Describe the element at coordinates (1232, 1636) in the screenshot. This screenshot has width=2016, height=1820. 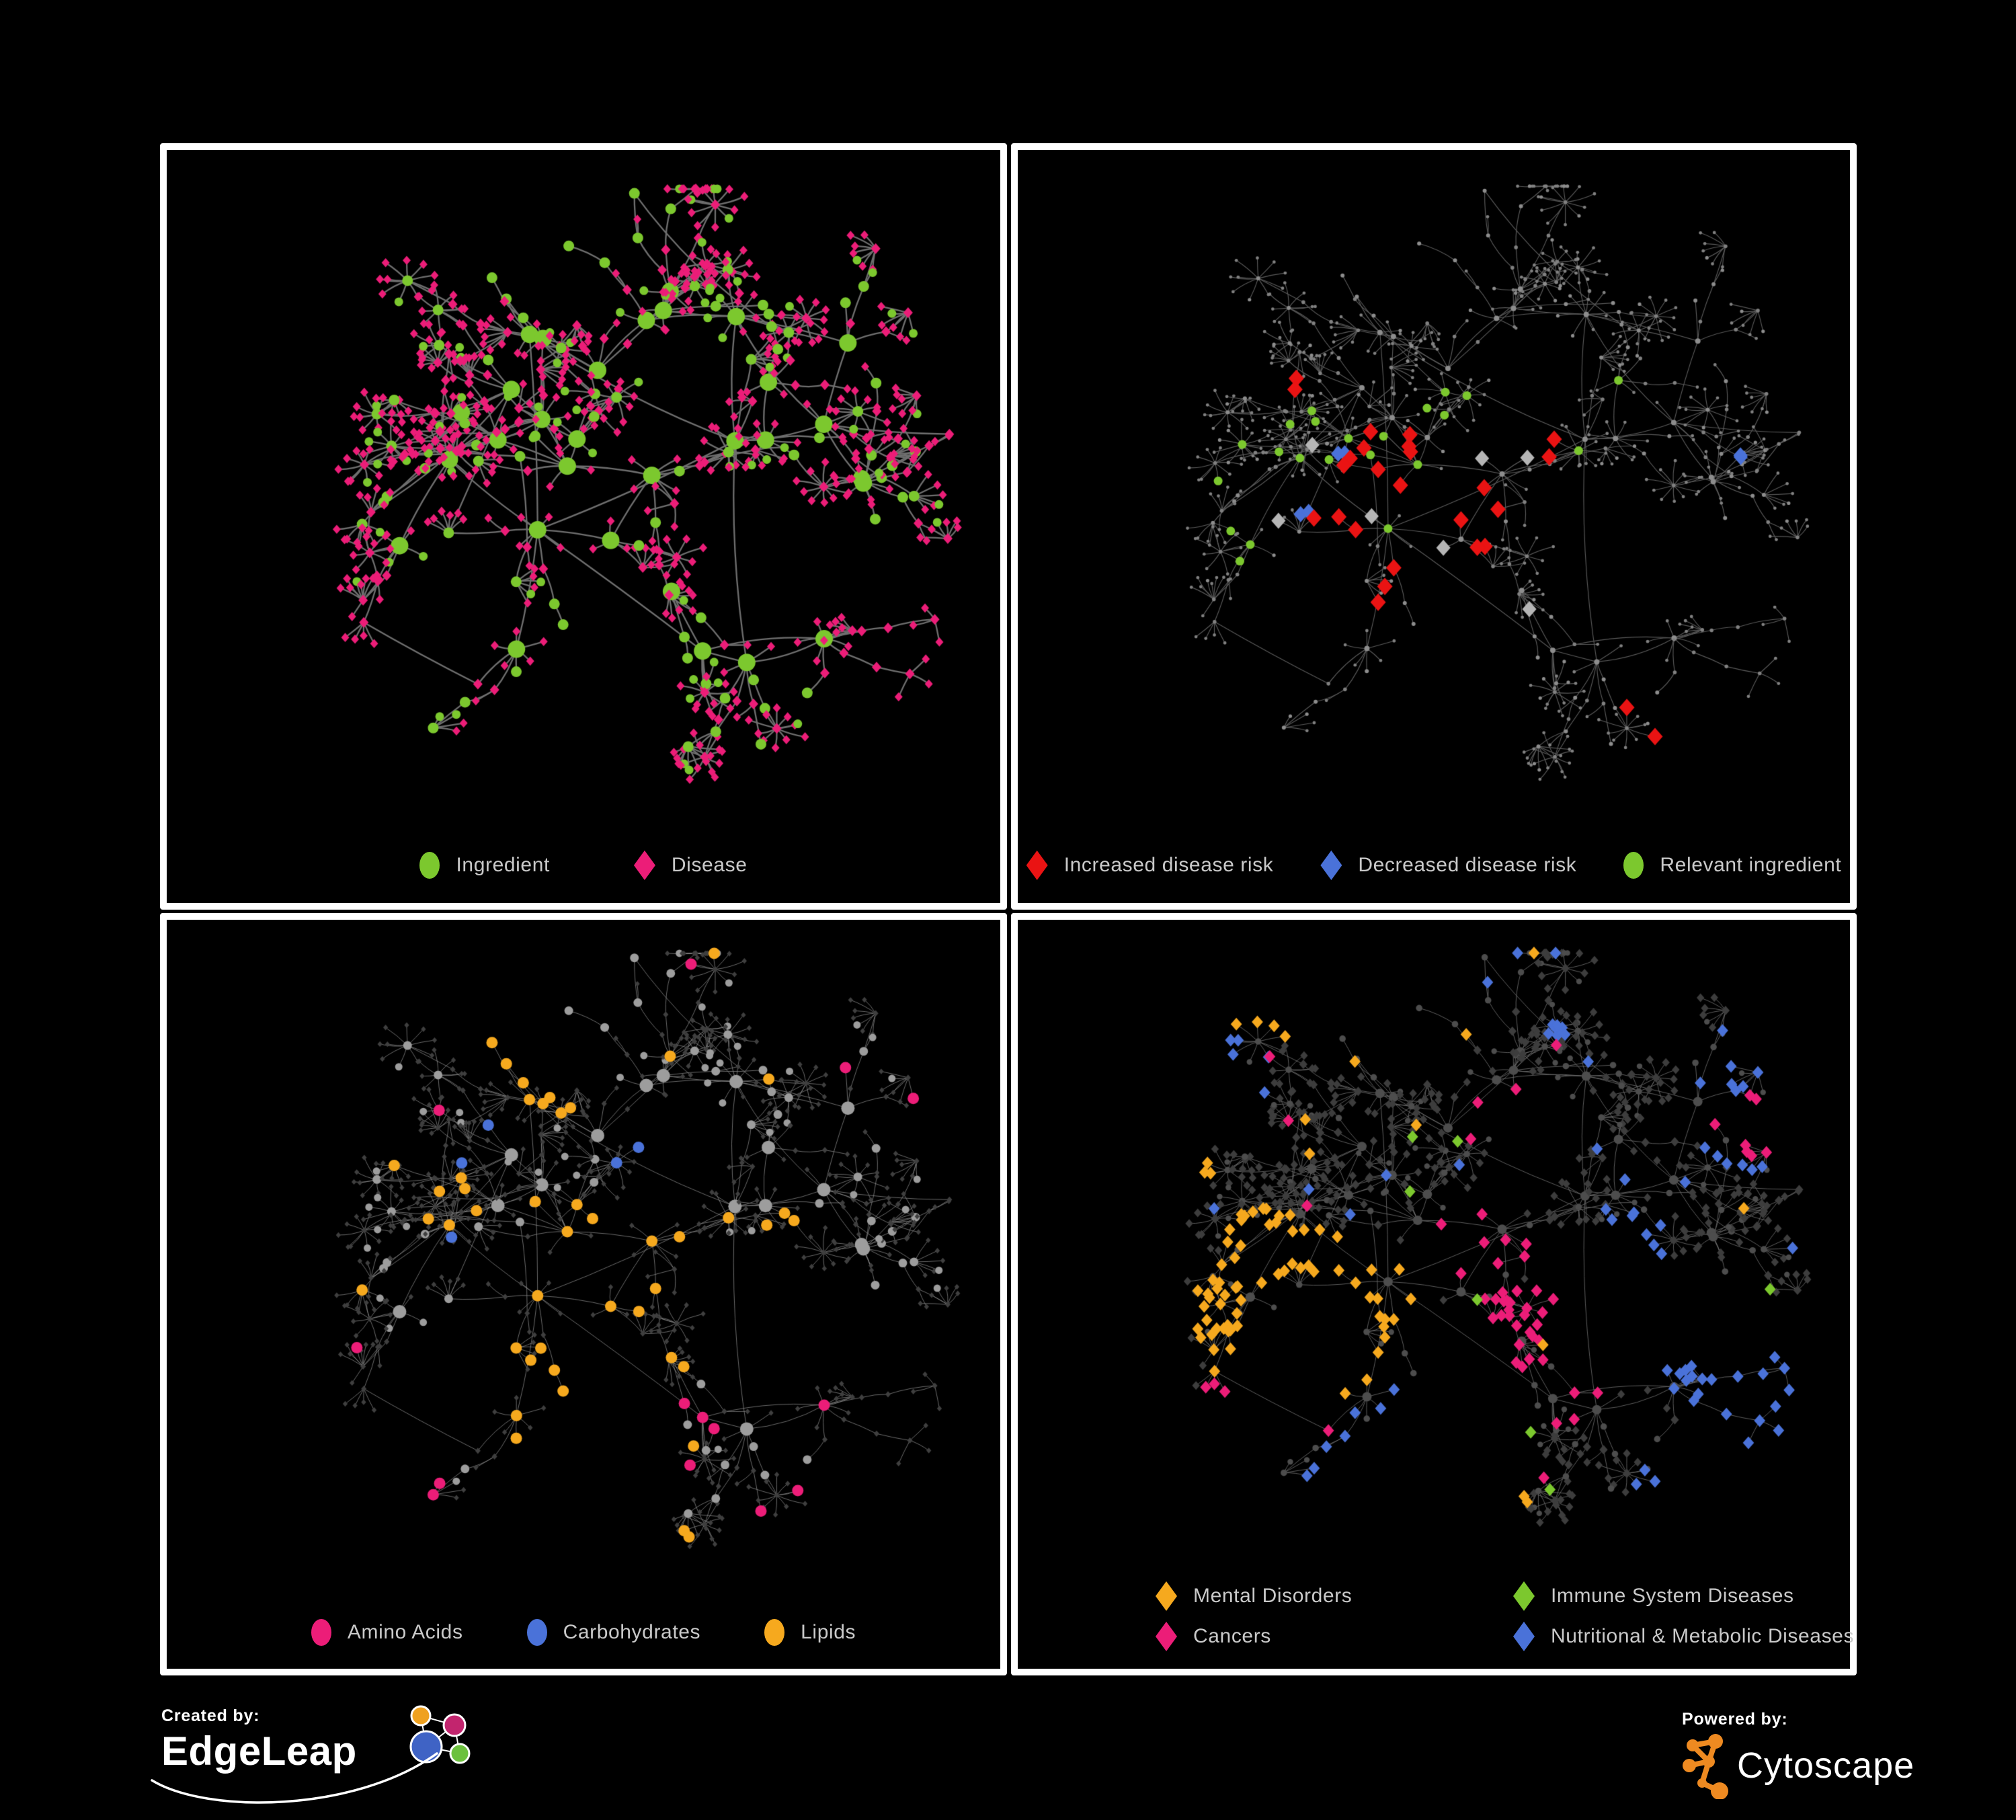
I see `legend-label: Cancers` at that location.